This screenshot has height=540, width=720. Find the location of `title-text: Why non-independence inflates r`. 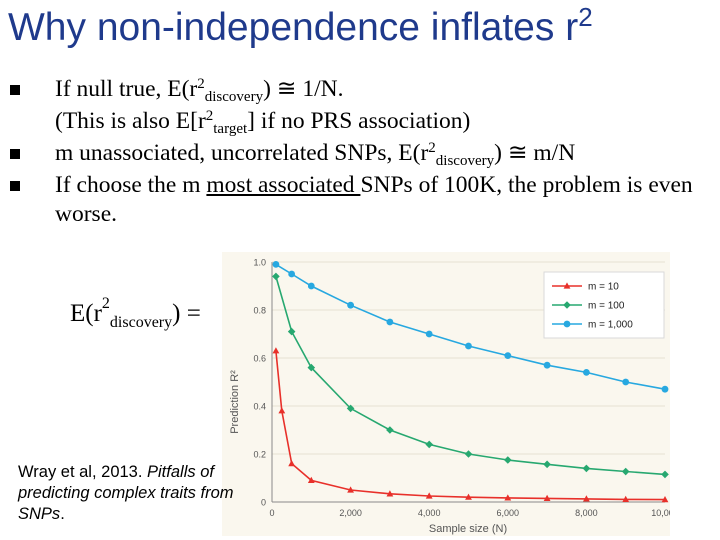

title-text: Why non-independence inflates r is located at coordinates (293, 27).